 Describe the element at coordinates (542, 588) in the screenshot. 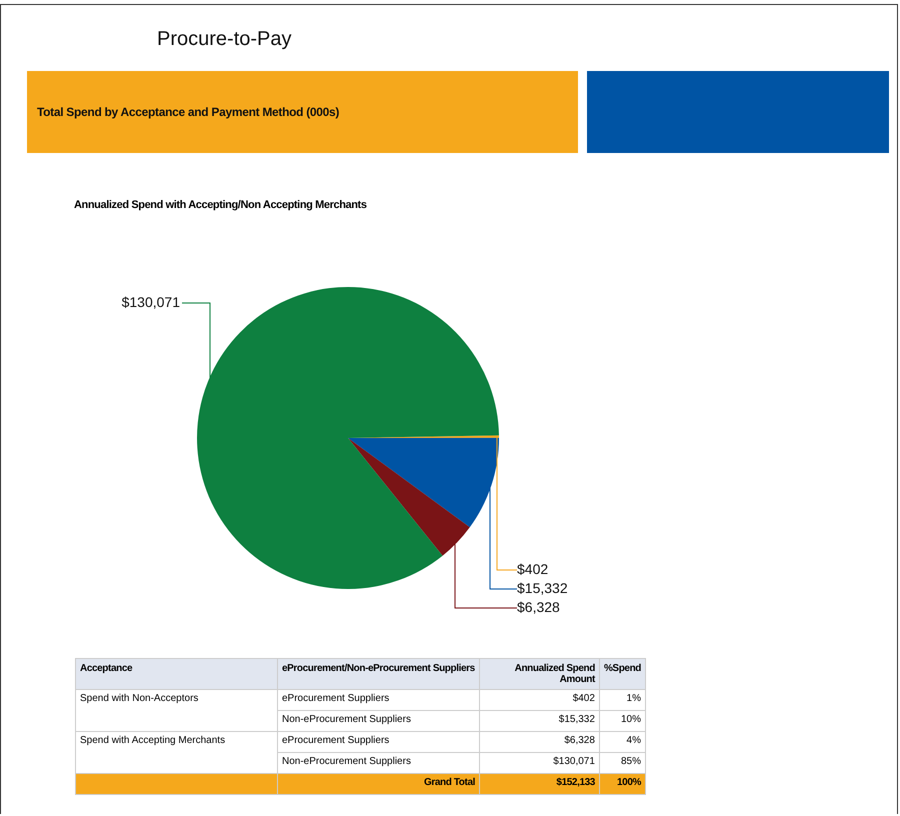

I see `data-label: $15,332` at that location.